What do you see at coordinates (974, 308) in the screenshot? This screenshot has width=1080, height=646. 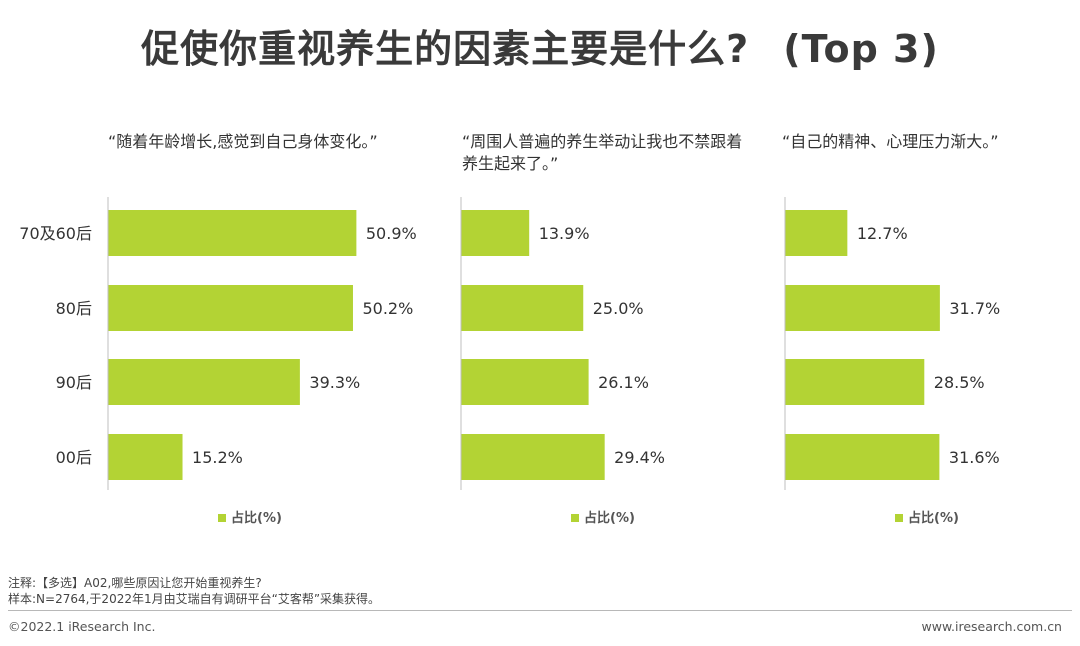 I see `bar-value-label: 31.7%` at bounding box center [974, 308].